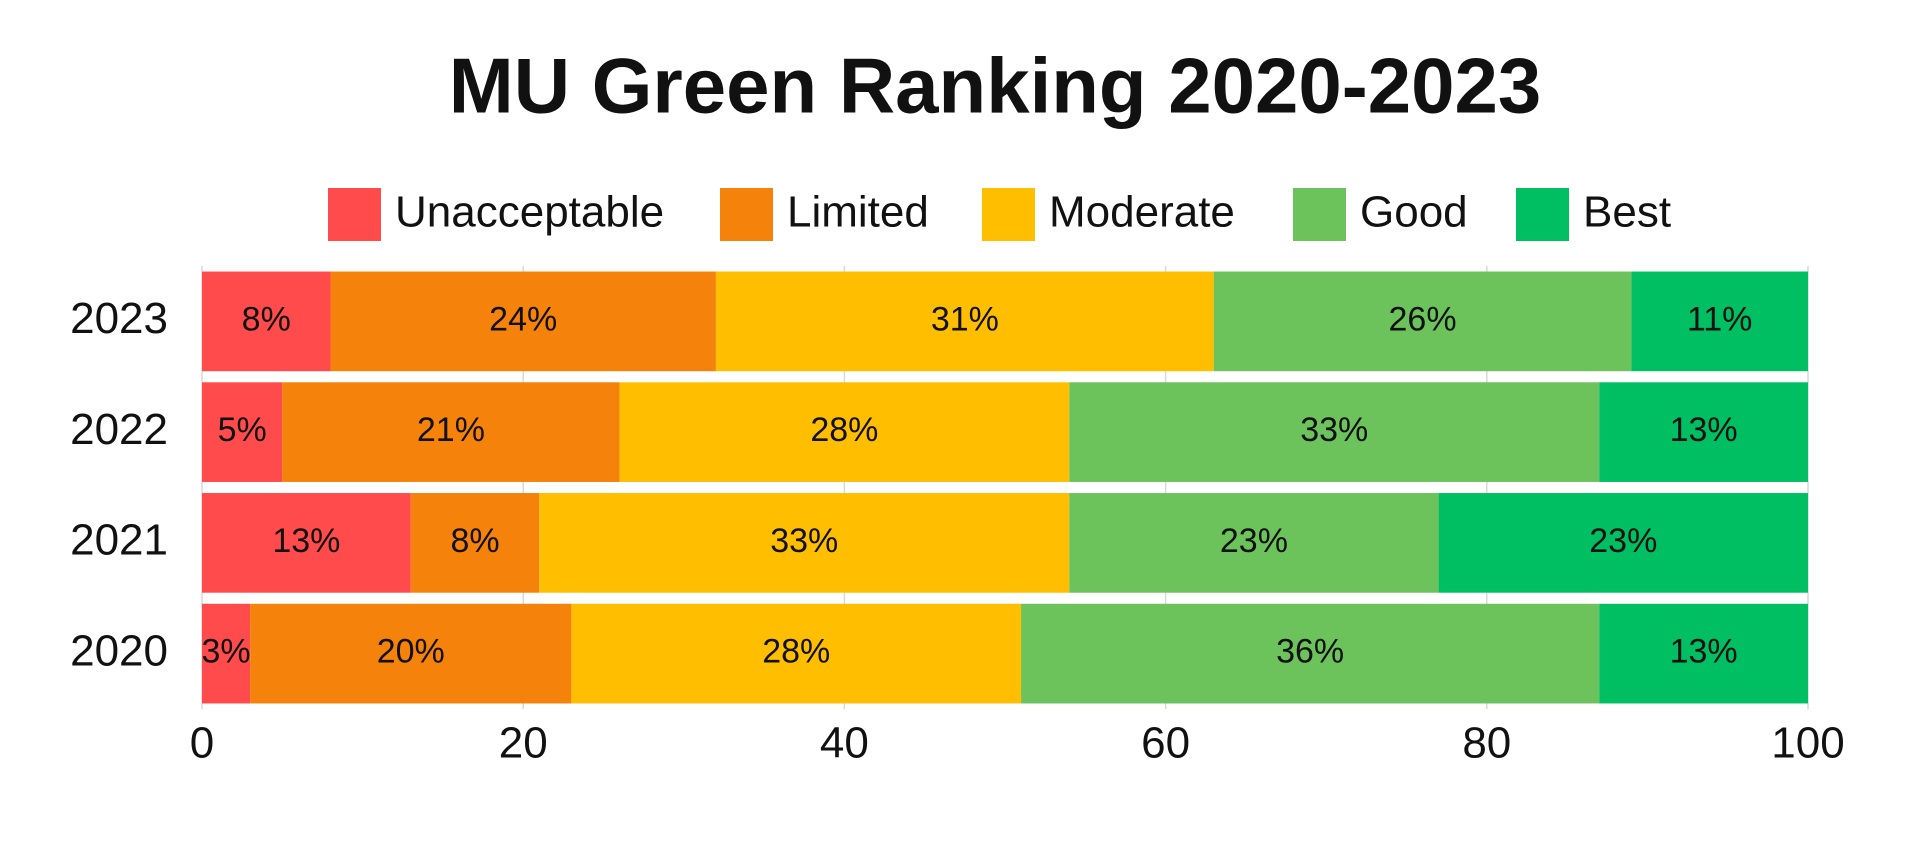 This screenshot has width=1917, height=853. What do you see at coordinates (1414, 212) in the screenshot?
I see `legend-label: Good` at bounding box center [1414, 212].